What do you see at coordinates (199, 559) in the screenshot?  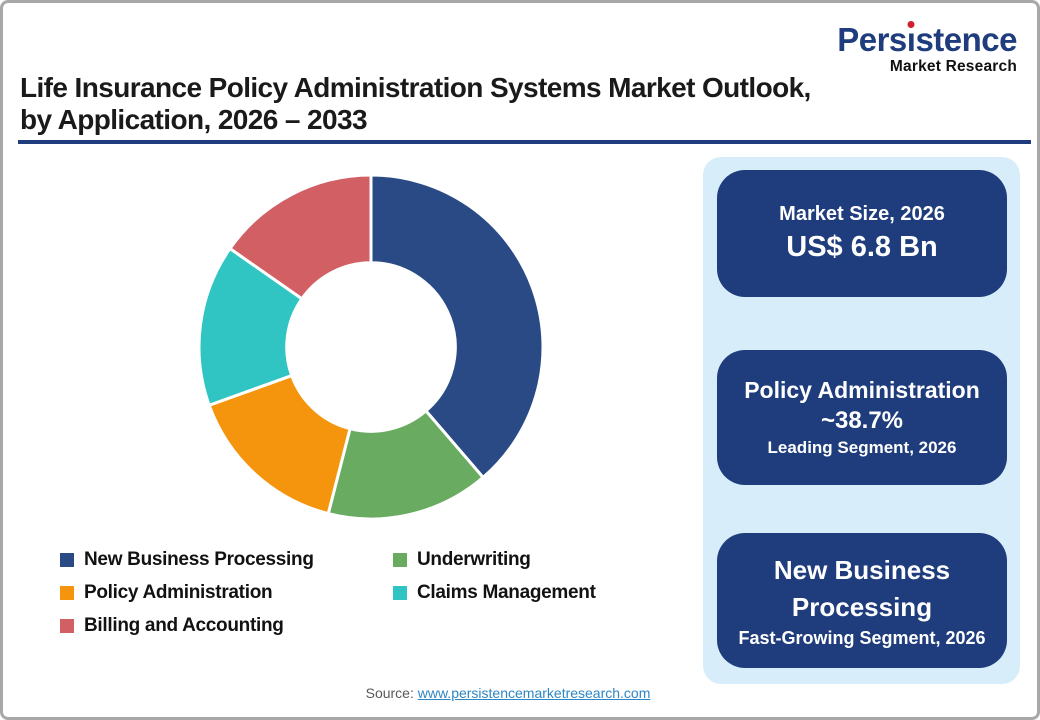 I see `legend-label: New Business Processing` at bounding box center [199, 559].